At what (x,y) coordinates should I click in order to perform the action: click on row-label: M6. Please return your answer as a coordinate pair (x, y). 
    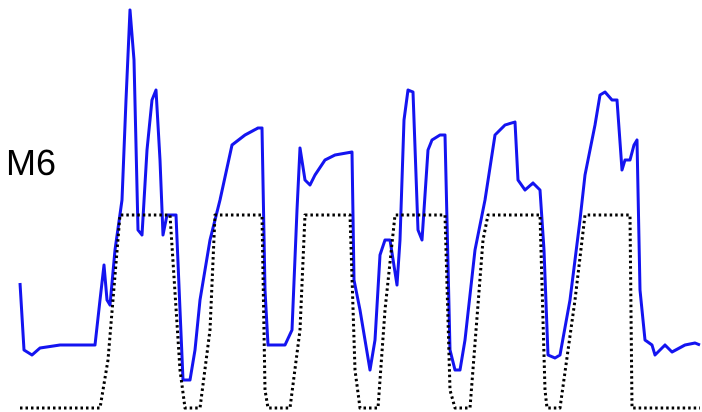
    Looking at the image, I should click on (31, 162).